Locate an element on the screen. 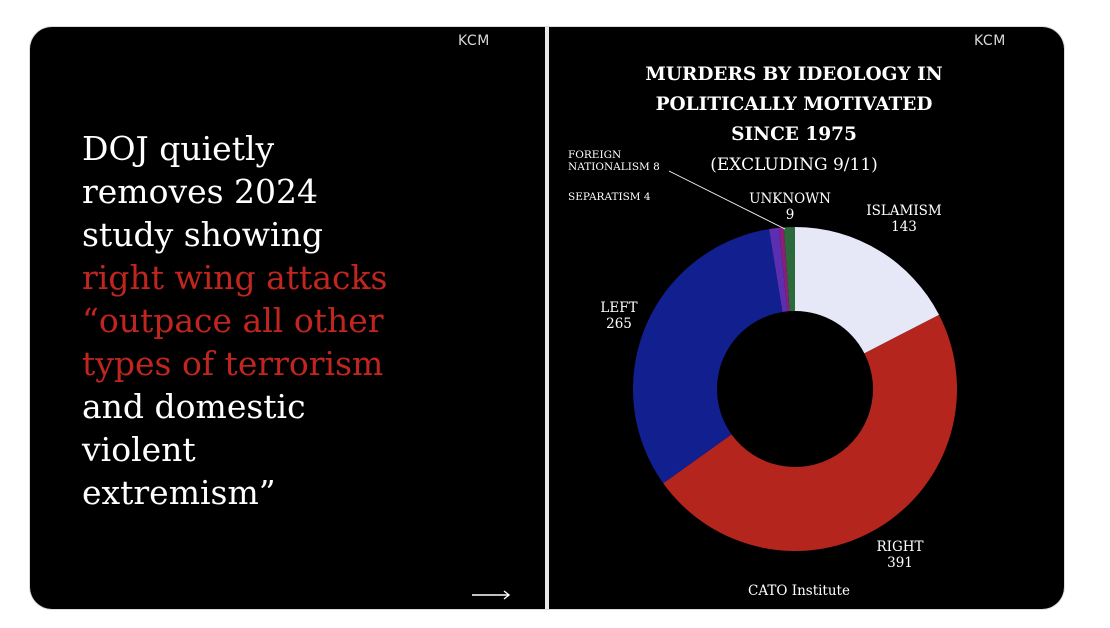 Image resolution: width=1110 pixels, height=628 pixels. slice-label-separatism: SEPARATISM 4 is located at coordinates (609, 197).